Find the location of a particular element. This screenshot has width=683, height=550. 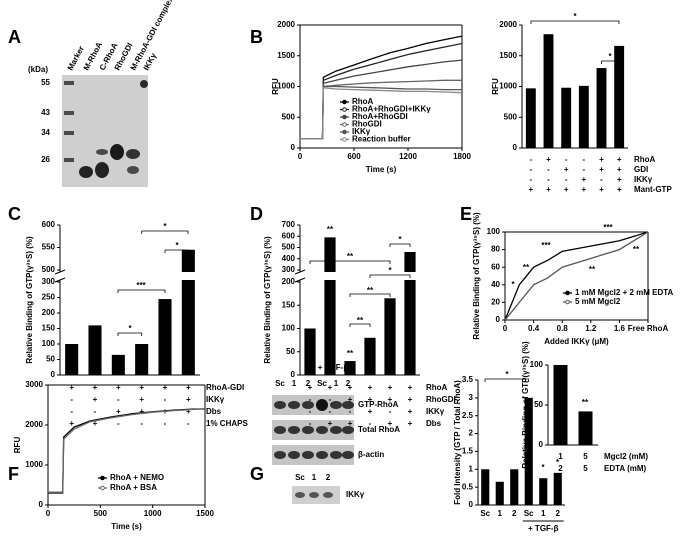

condition-label: Dbs is located at coordinates (434, 423).